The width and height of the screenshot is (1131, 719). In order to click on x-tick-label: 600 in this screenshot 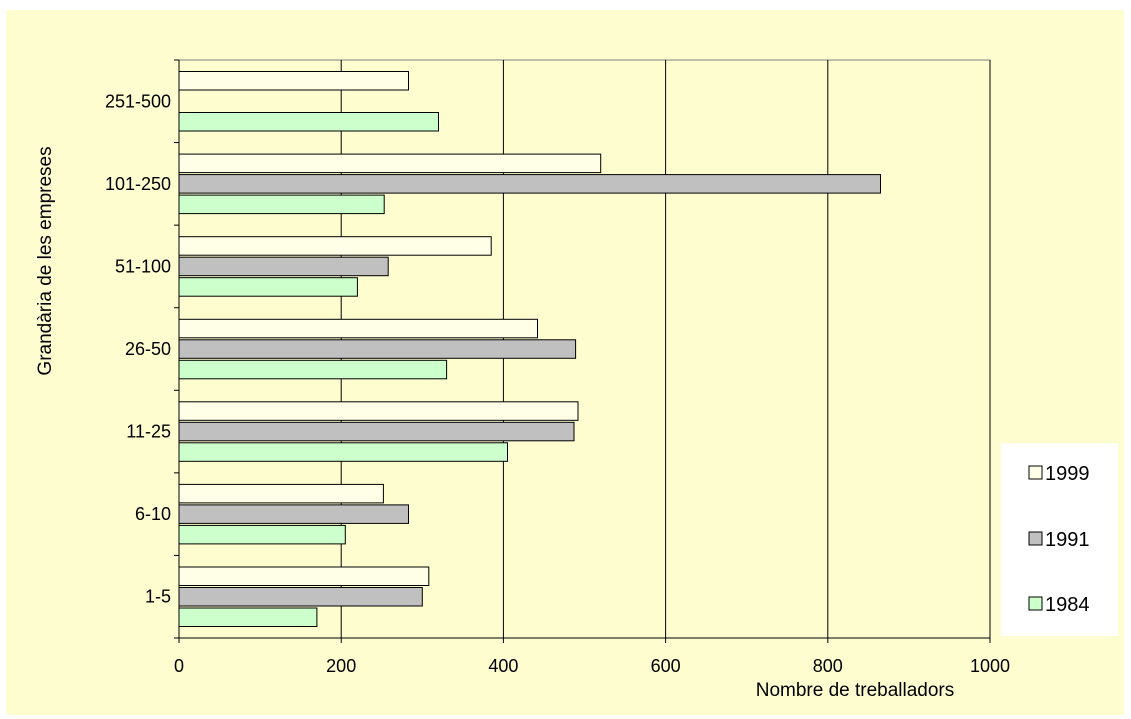, I will do `click(666, 666)`.